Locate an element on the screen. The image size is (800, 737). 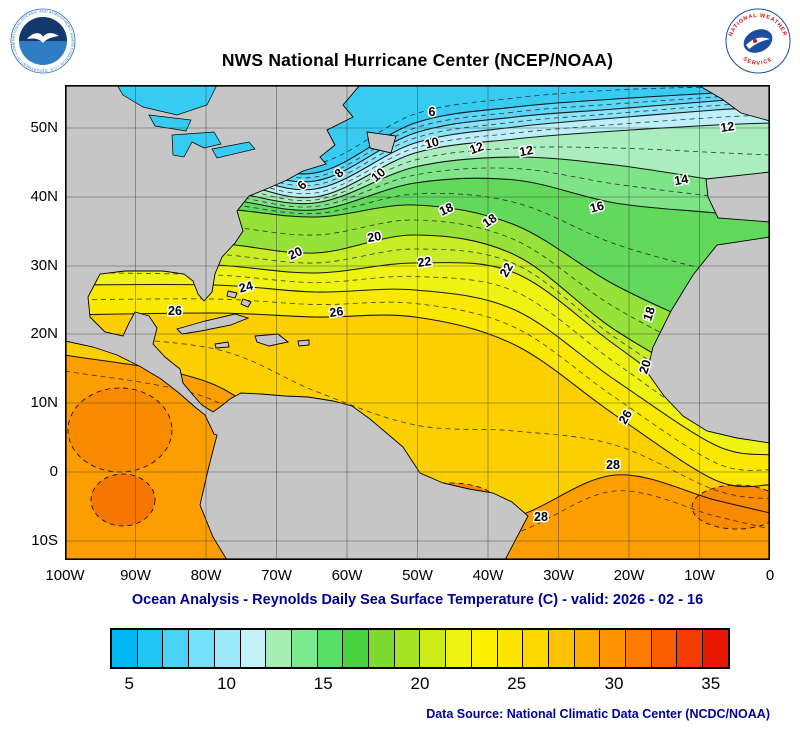
temperature-colorbar: 5 10 15 20 25 30 35 is located at coordinates (420, 662).